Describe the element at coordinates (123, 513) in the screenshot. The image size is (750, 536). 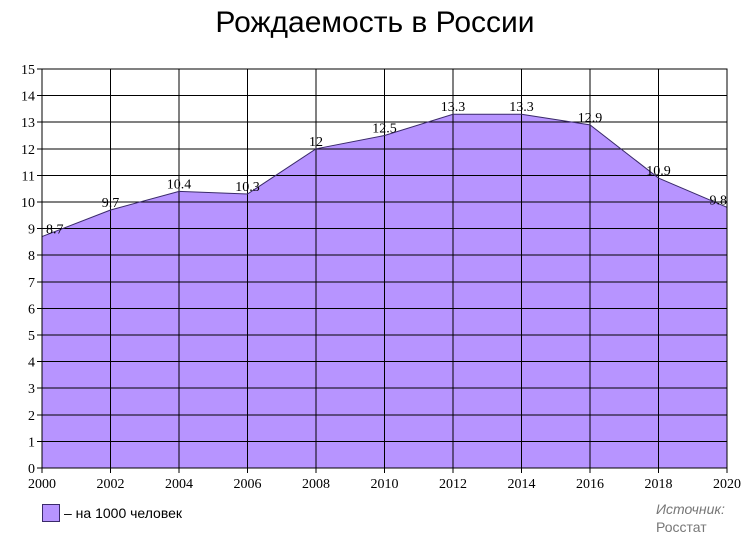
I see `legend-label: – на 1000 человек` at that location.